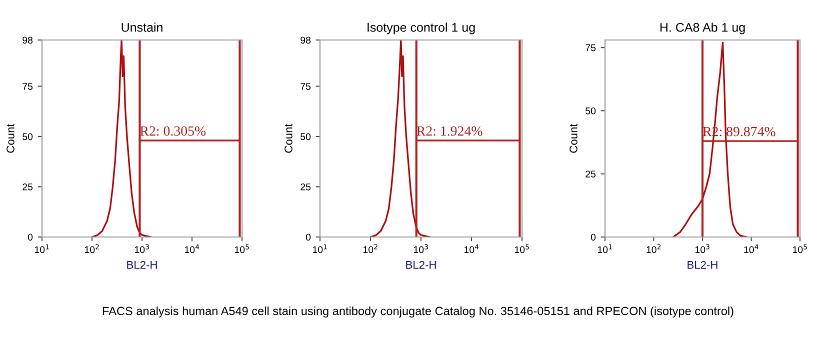  What do you see at coordinates (418, 312) in the screenshot?
I see `text: FACS analysis human A549 cell stain using antibody conjugate Catalog No. 35146-05151 and RPECON (isotype control)` at bounding box center [418, 312].